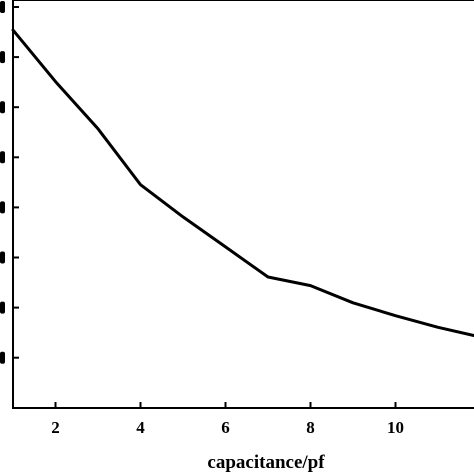 Image resolution: width=474 pixels, height=474 pixels. What do you see at coordinates (266, 462) in the screenshot?
I see `x-axis-title: capacitance/pf` at bounding box center [266, 462].